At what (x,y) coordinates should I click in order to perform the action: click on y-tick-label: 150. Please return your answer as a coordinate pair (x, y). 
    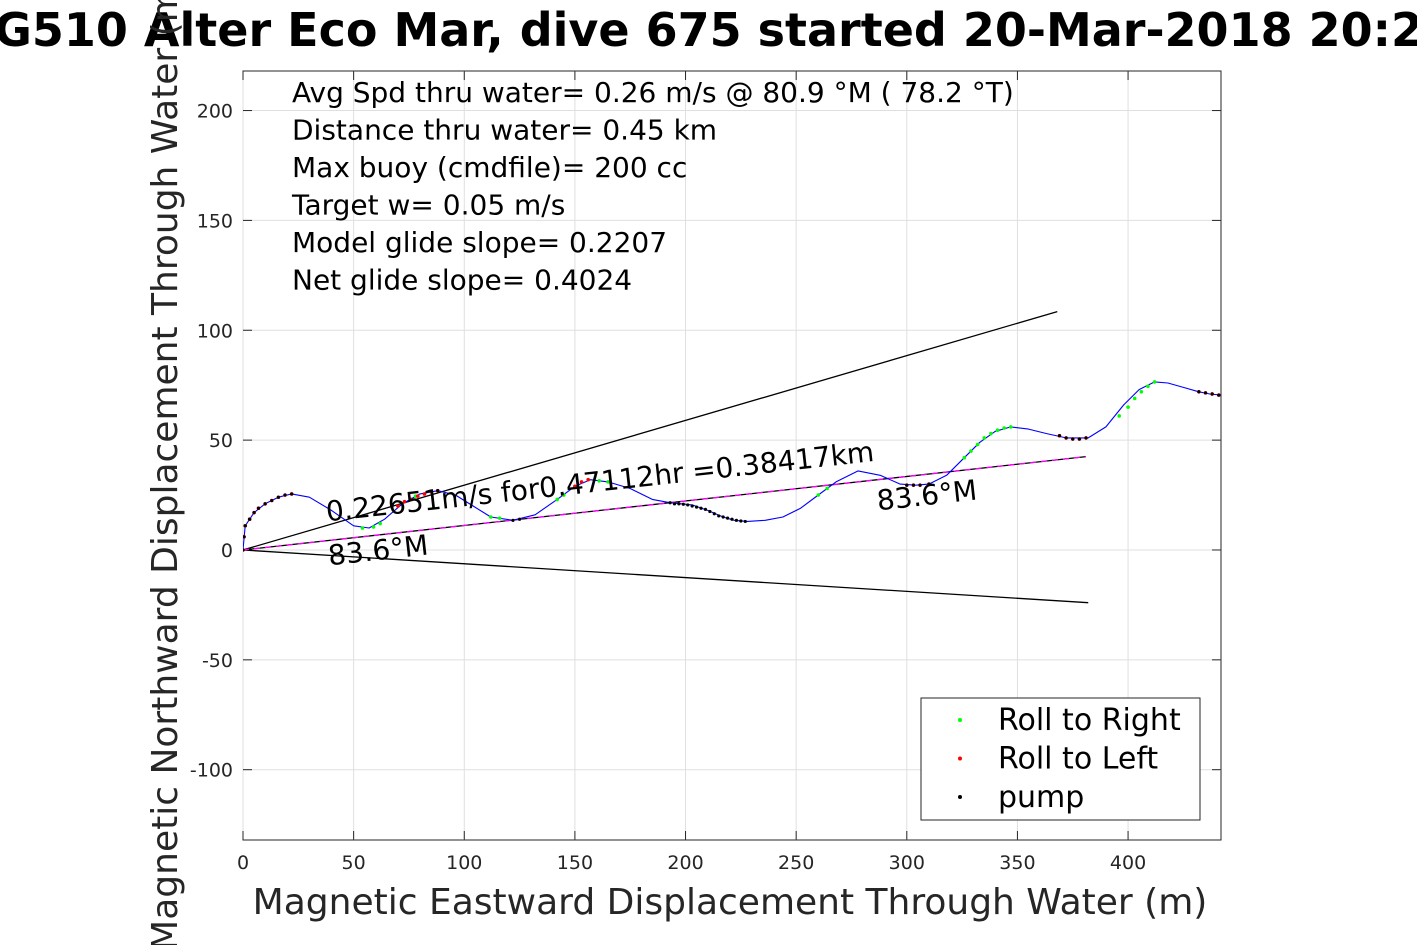
    Looking at the image, I should click on (215, 221).